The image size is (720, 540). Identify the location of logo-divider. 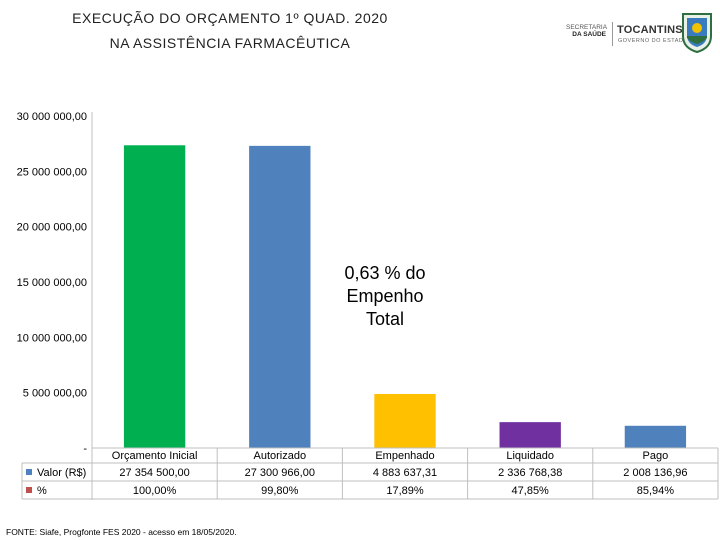
(612, 34).